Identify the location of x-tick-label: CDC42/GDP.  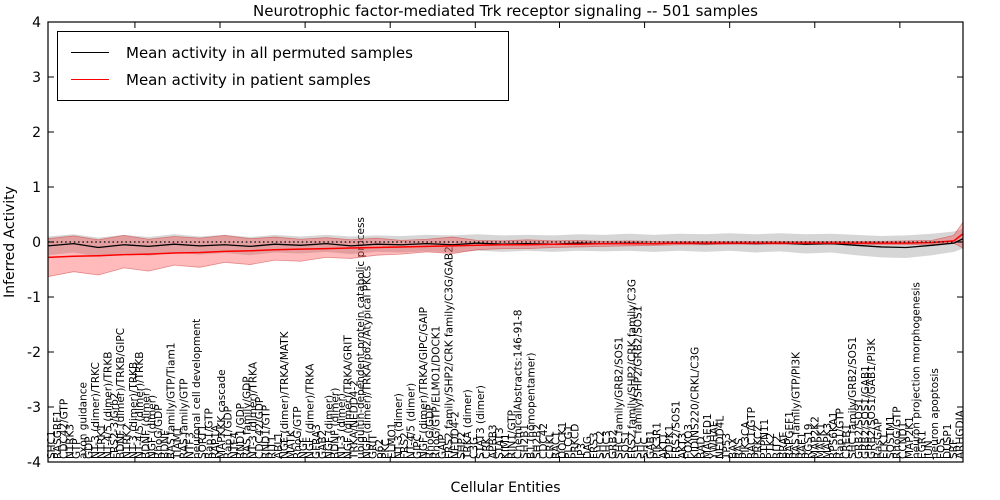
(260, 428).